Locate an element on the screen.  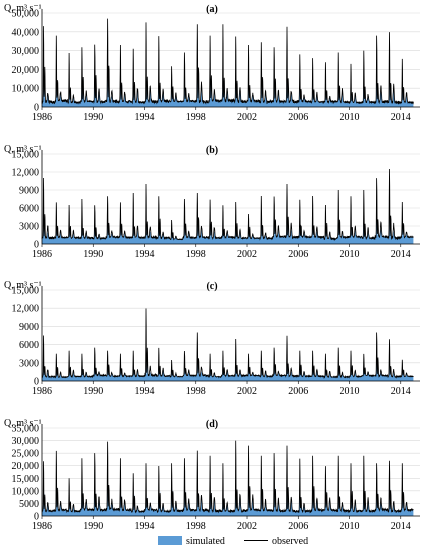
y-tick-label: 5000 is located at coordinates (29, 504).